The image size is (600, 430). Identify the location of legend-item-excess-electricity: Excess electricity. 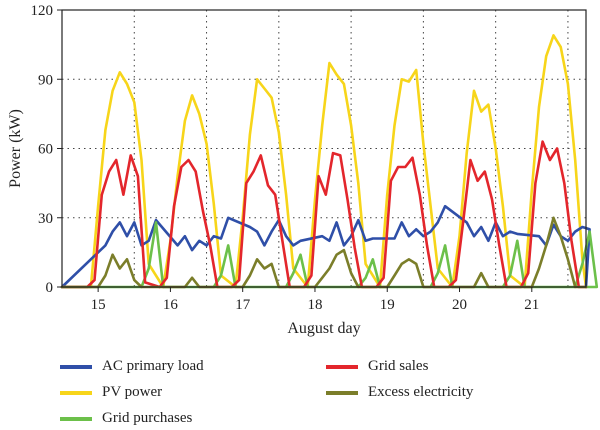
(399, 392).